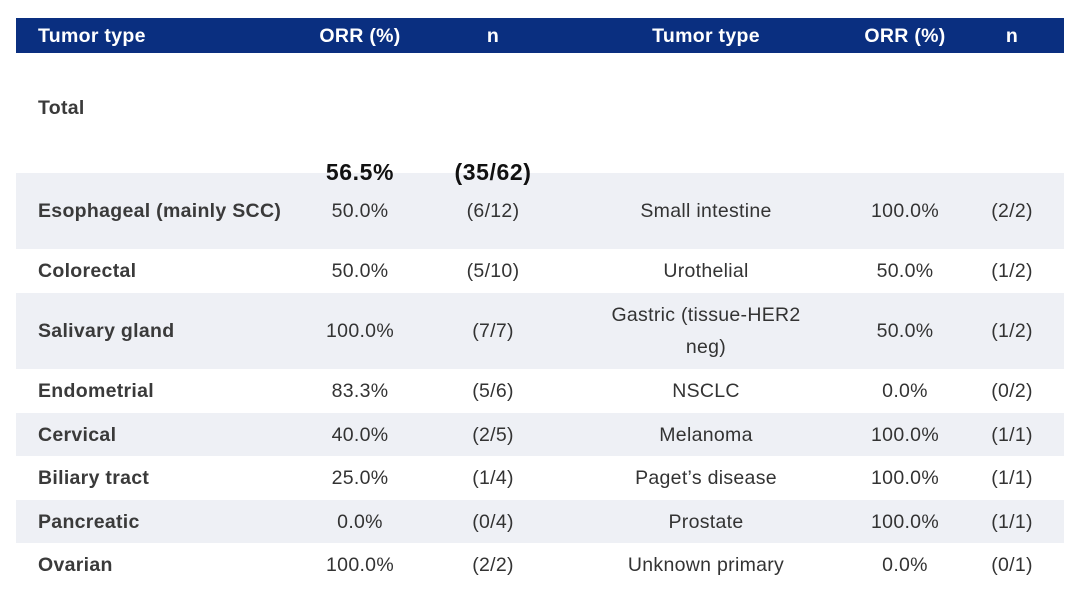 This screenshot has height=597, width=1080. I want to click on right-tumor-type: Paget’s disease, so click(706, 478).